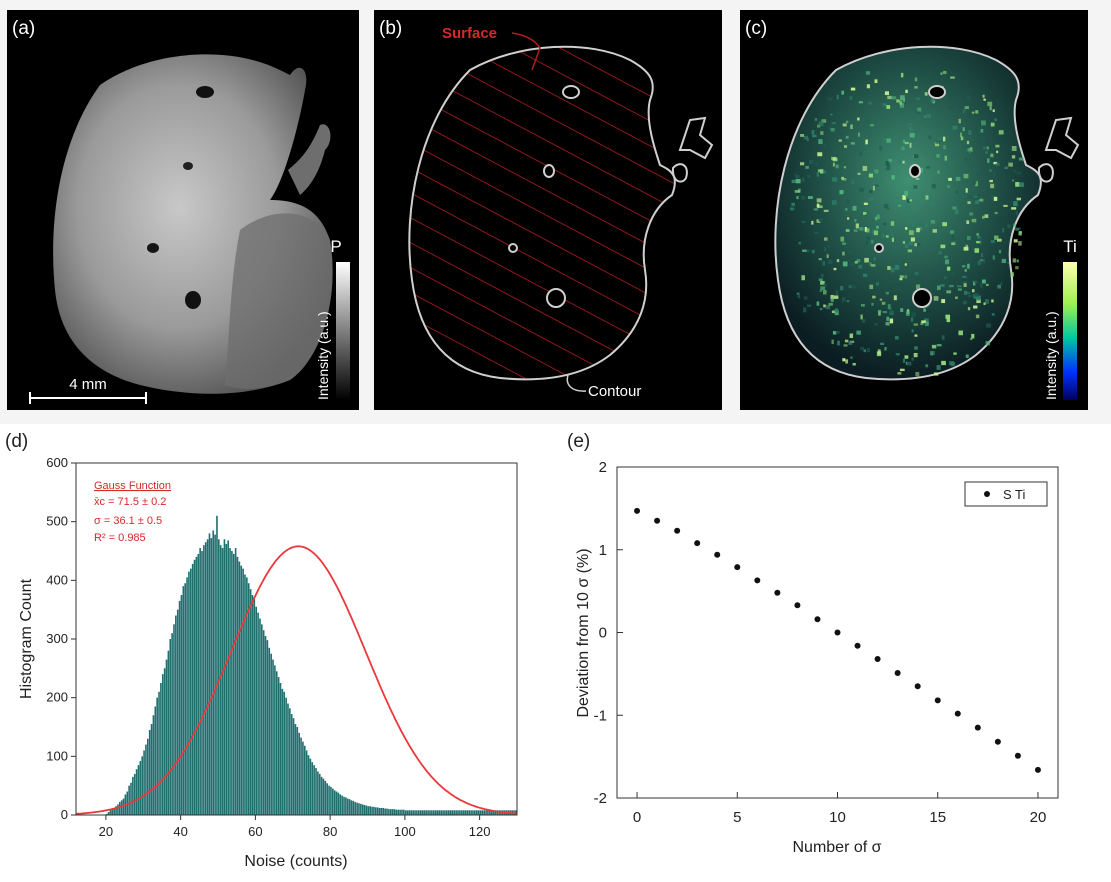 The image size is (1111, 882). What do you see at coordinates (583, 632) in the screenshot?
I see `scatter-y-label: Deviation from 10 σ (%)` at bounding box center [583, 632].